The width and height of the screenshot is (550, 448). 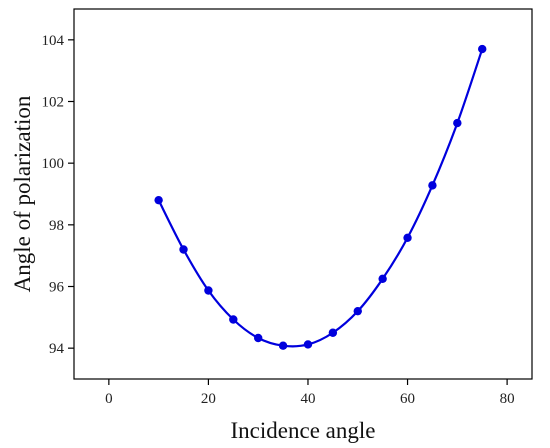 What do you see at coordinates (57, 288) in the screenshot?
I see `y-tick-label: 96` at bounding box center [57, 288].